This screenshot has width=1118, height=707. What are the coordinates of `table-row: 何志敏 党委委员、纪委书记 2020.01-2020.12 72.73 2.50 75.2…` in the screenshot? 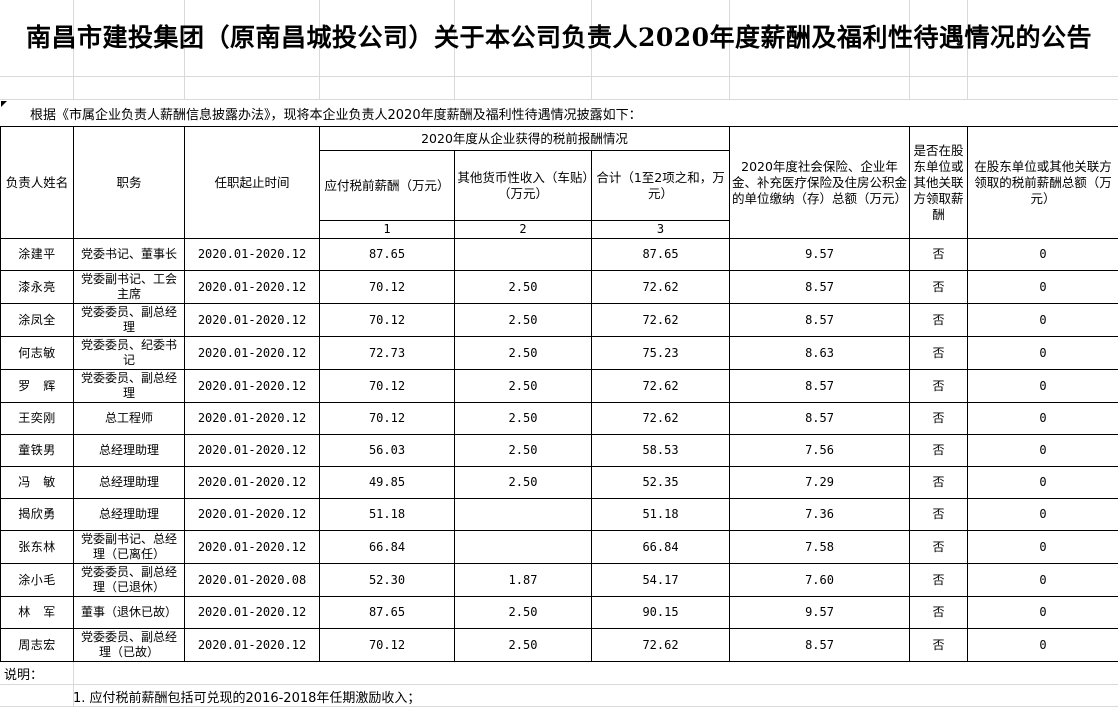 It's located at (559, 353).